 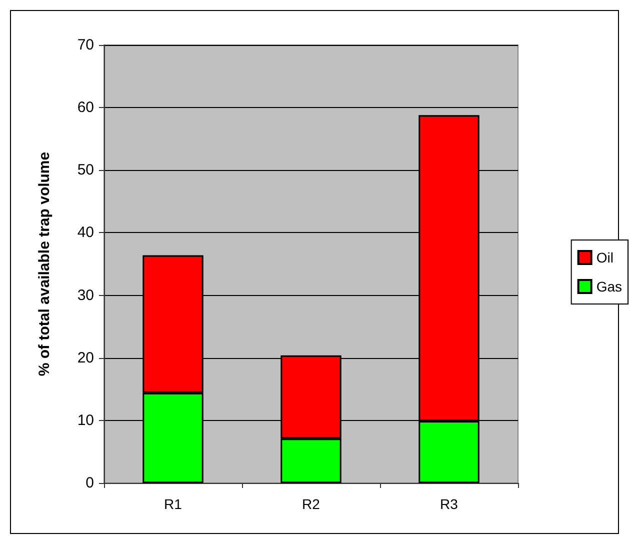 What do you see at coordinates (85, 420) in the screenshot?
I see `y-tick-label: 10` at bounding box center [85, 420].